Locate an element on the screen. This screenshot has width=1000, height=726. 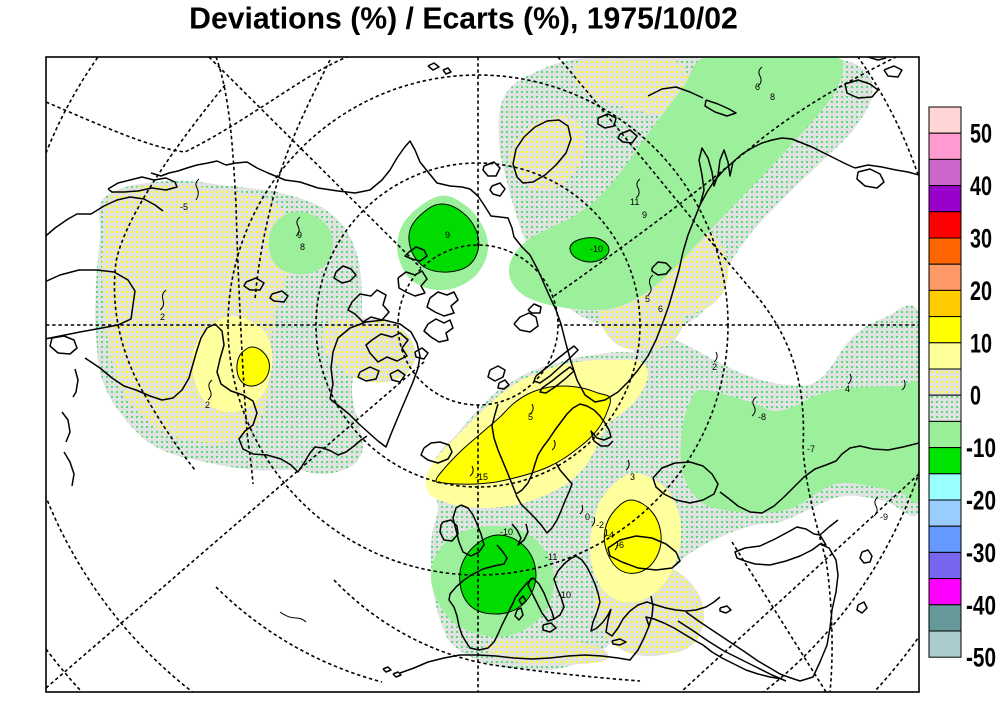
svg-text: 50 is located at coordinates (981, 134).